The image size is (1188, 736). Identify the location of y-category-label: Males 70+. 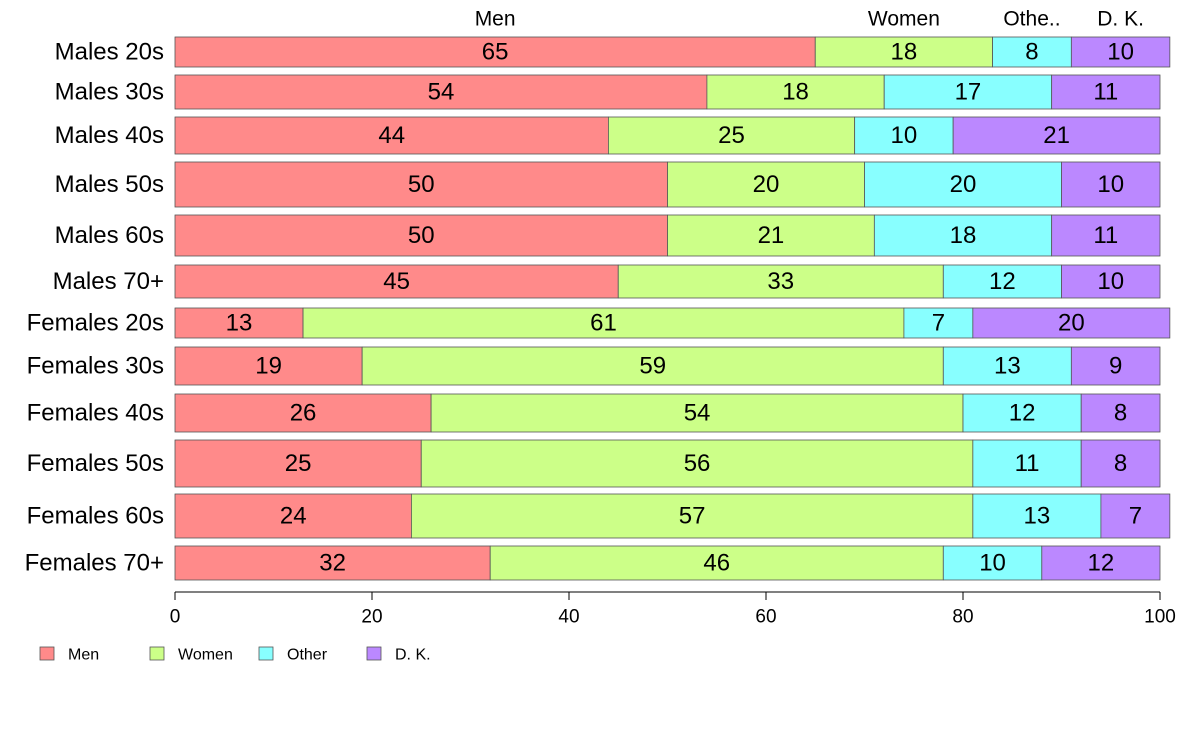
(108, 281).